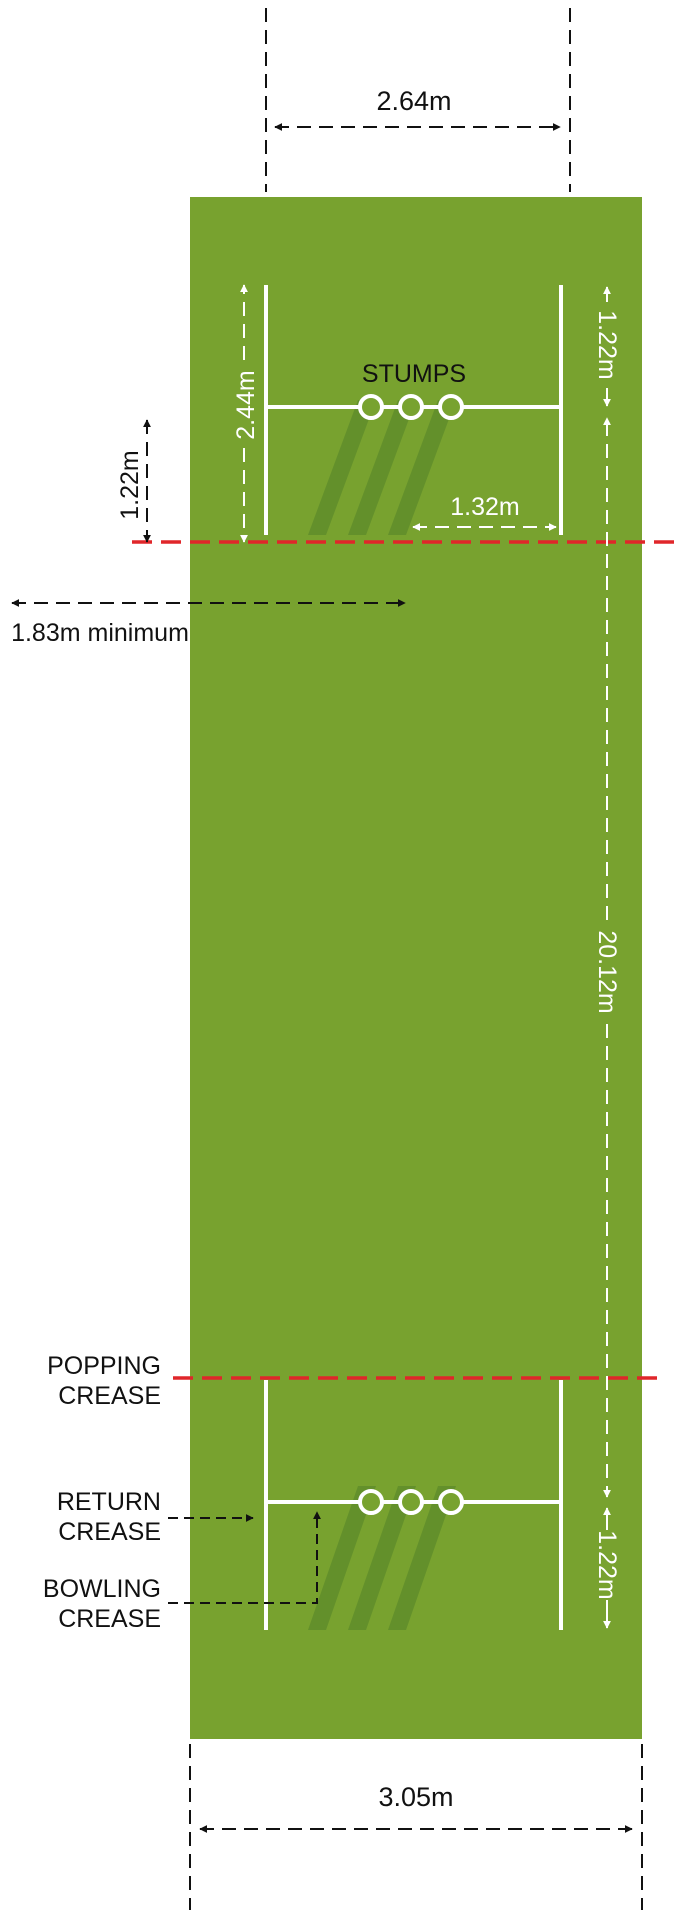  I want to click on stumps-bottom, so click(411, 1502).